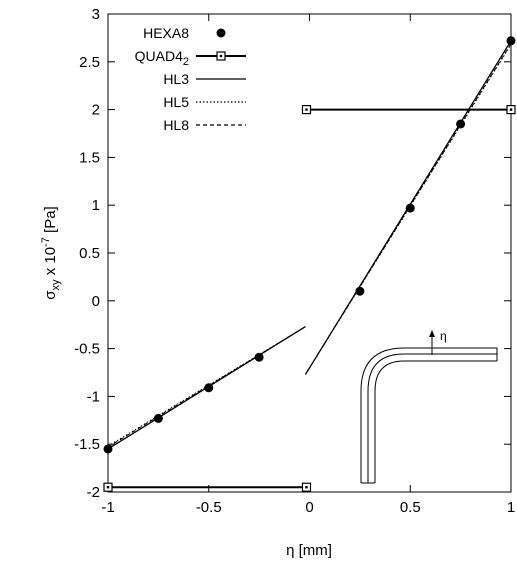 This screenshot has height=562, width=517. Describe the element at coordinates (89, 157) in the screenshot. I see `y-tick-label: 1.5` at that location.